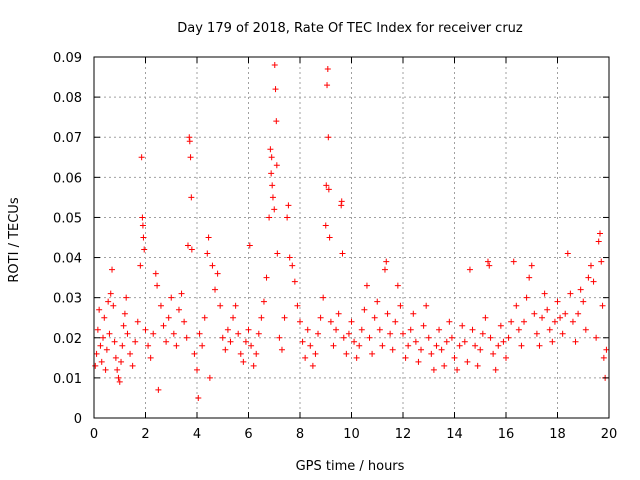 Image resolution: width=640 pixels, height=480 pixels. What do you see at coordinates (454, 434) in the screenshot?
I see `x-tick-label: 14` at bounding box center [454, 434].